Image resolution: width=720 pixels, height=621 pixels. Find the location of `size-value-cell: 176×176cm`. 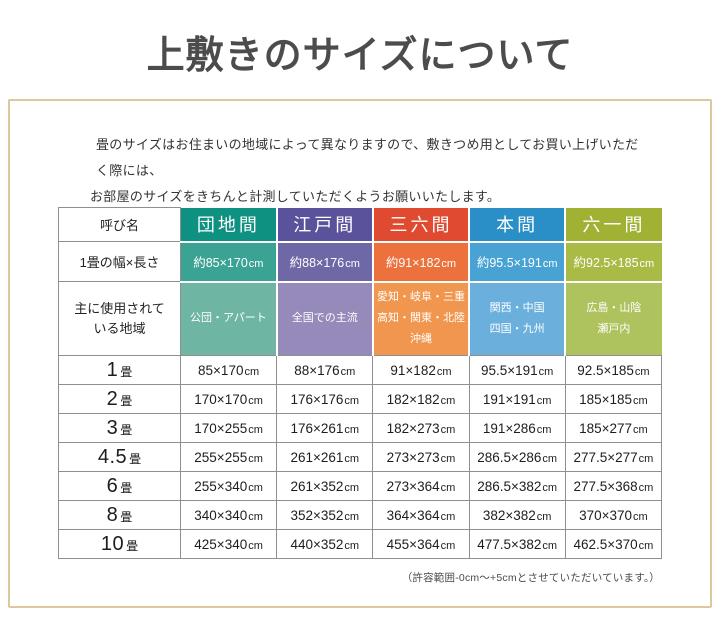

size-value-cell: 176×176cm is located at coordinates (325, 399).